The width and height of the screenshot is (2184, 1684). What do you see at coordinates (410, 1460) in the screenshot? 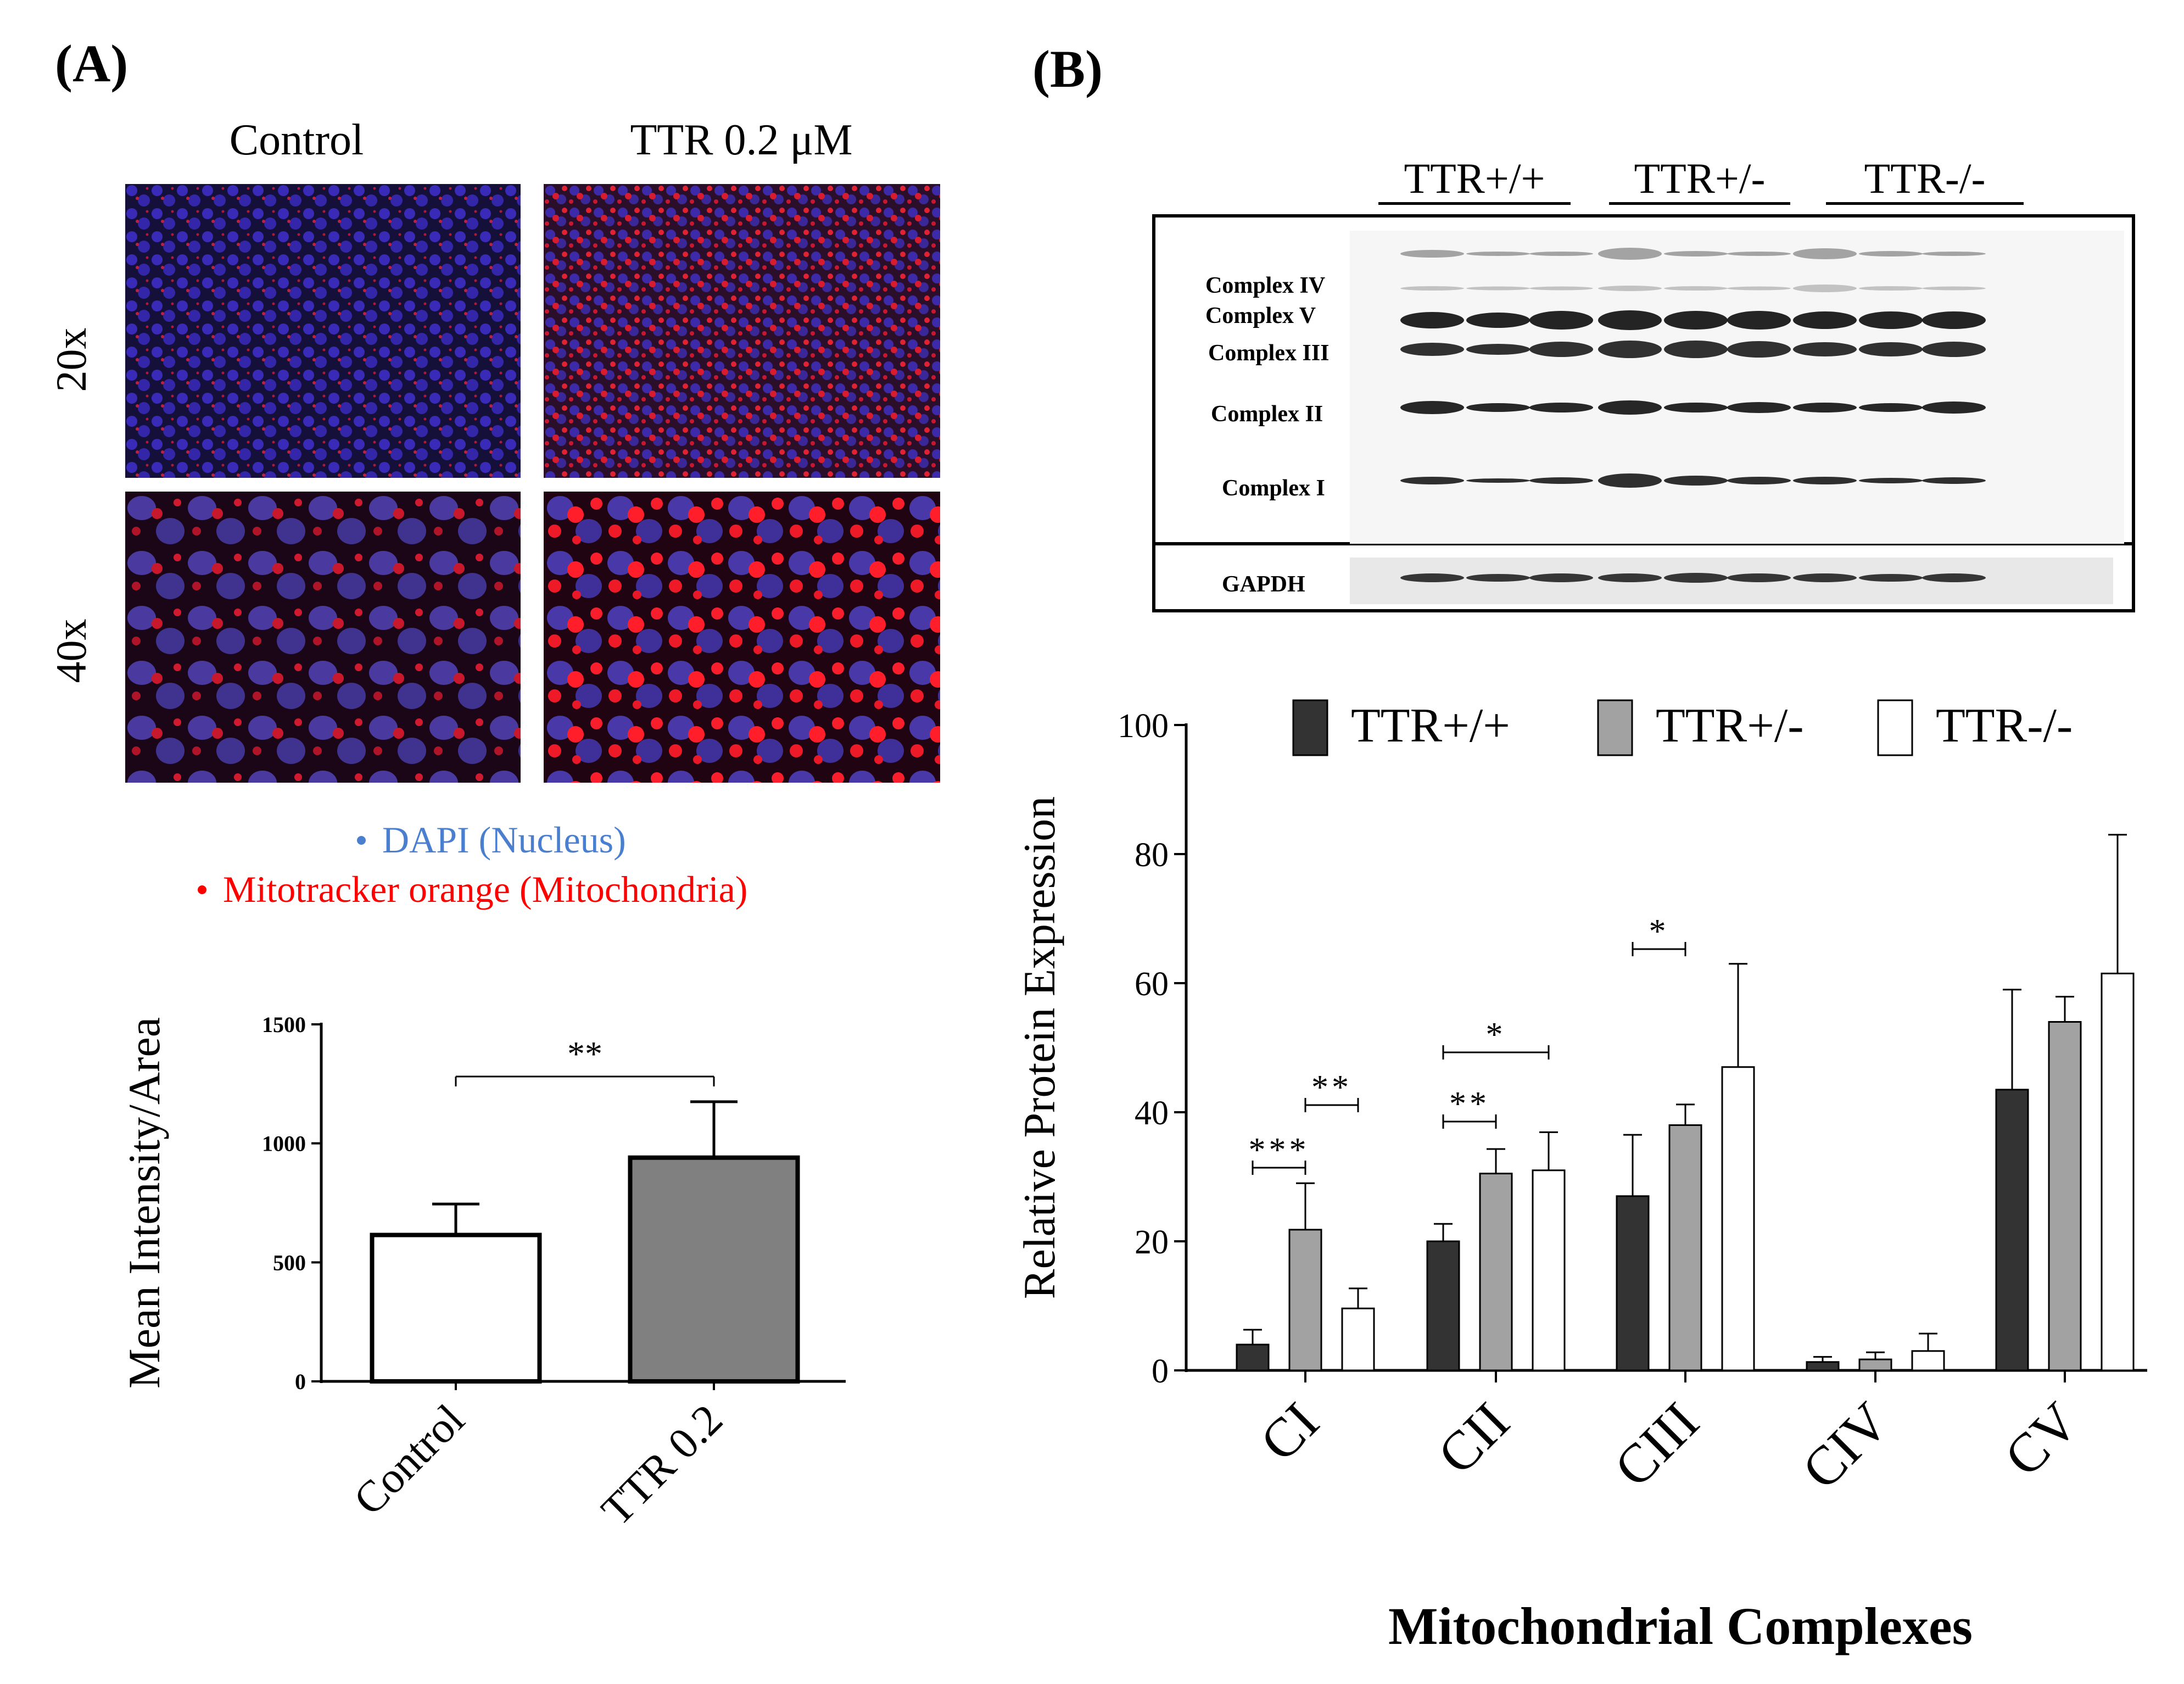
I see `chart-a-xtick-label: Control` at bounding box center [410, 1460].